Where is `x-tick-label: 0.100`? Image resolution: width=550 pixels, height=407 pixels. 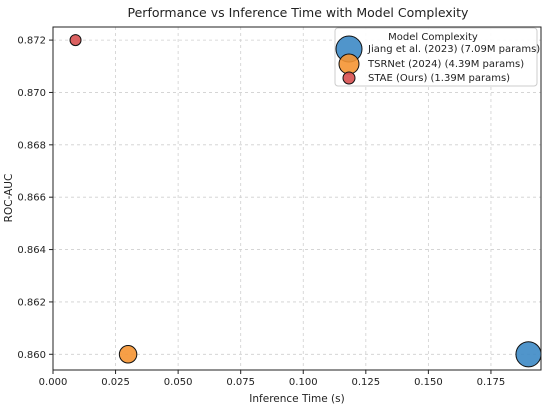
x-tick-label: 0.100 is located at coordinates (303, 382).